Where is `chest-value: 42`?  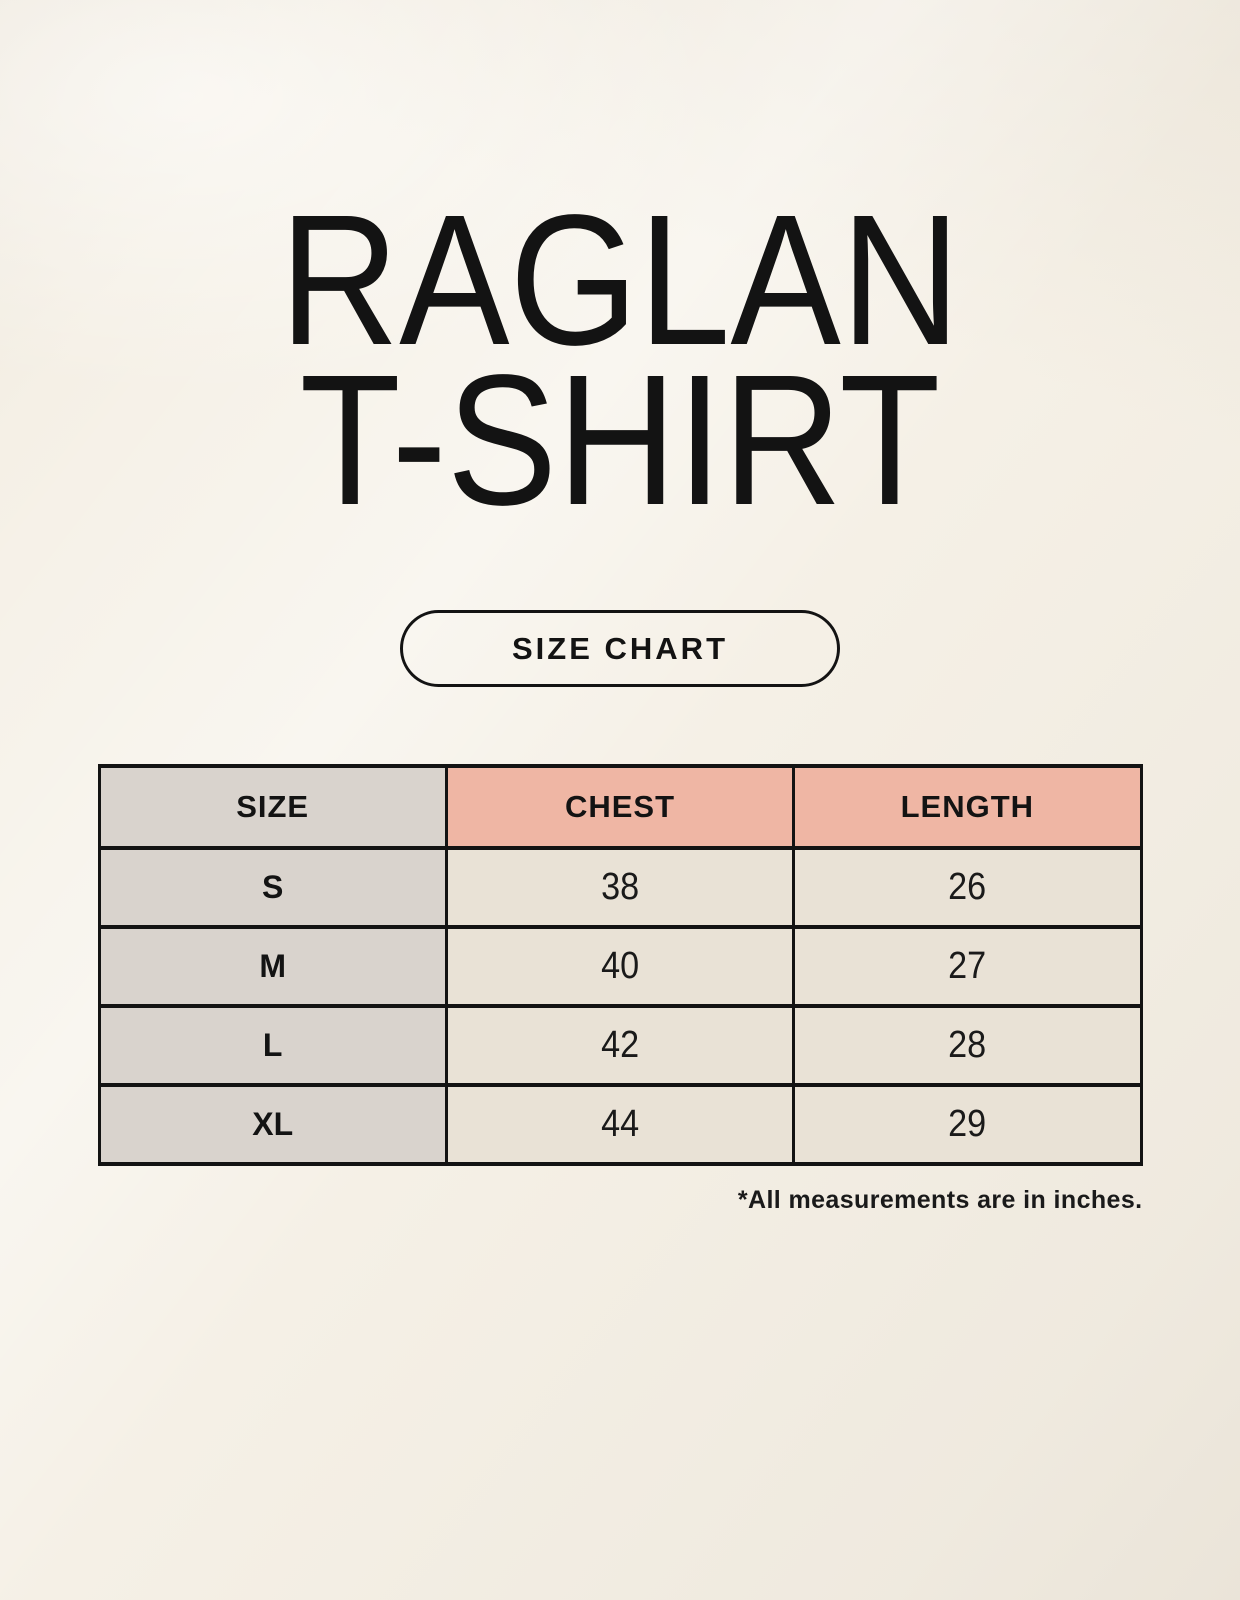
chest-value: 42 is located at coordinates (620, 1045).